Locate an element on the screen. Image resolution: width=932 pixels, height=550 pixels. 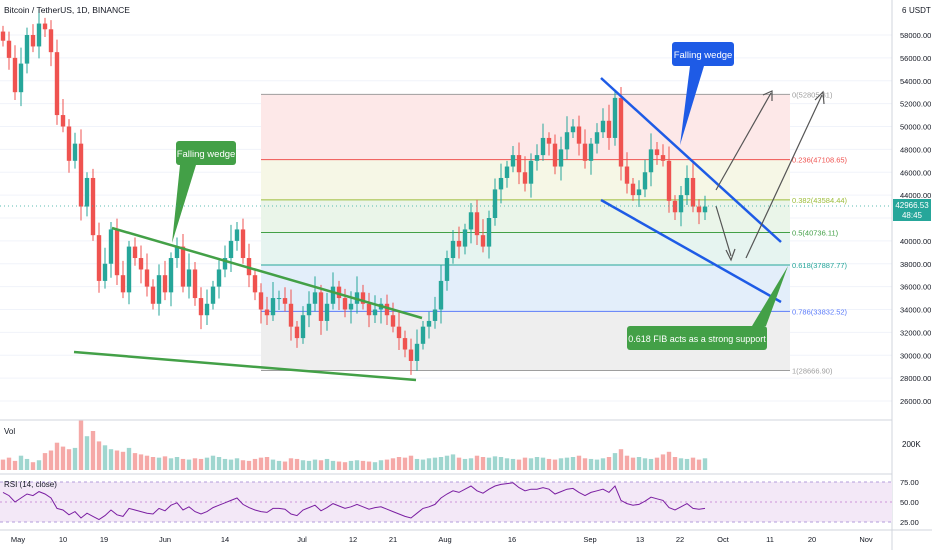
green-wedge-lower-line is located at coordinates (245, 366).